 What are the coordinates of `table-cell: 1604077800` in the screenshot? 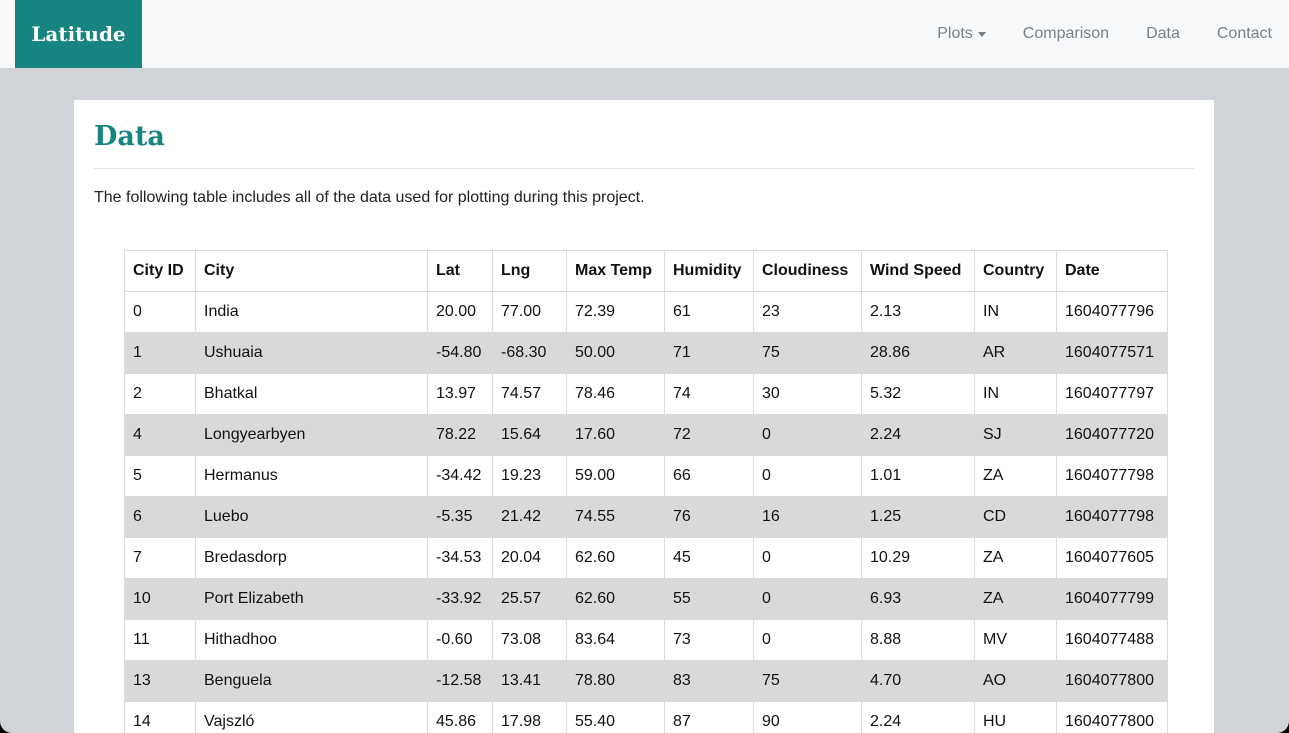 It's located at (1112, 717).